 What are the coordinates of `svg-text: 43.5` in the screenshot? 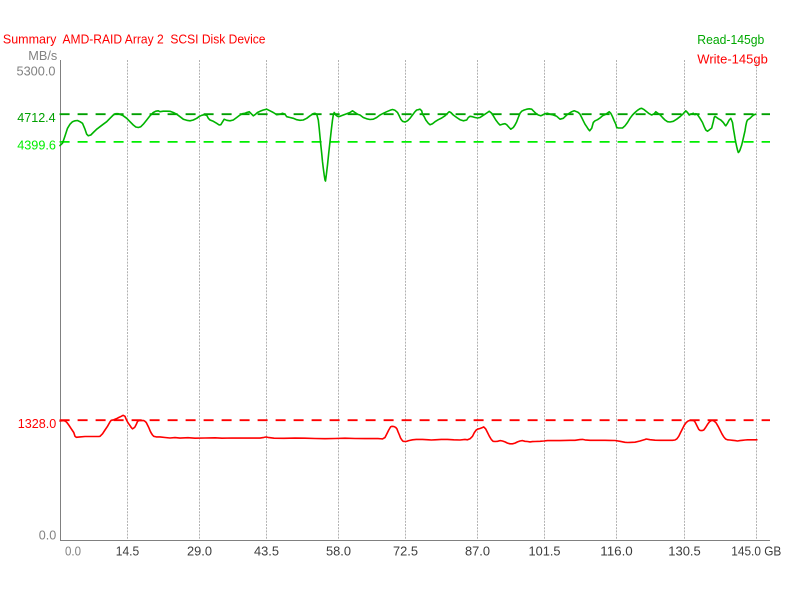 It's located at (266, 550).